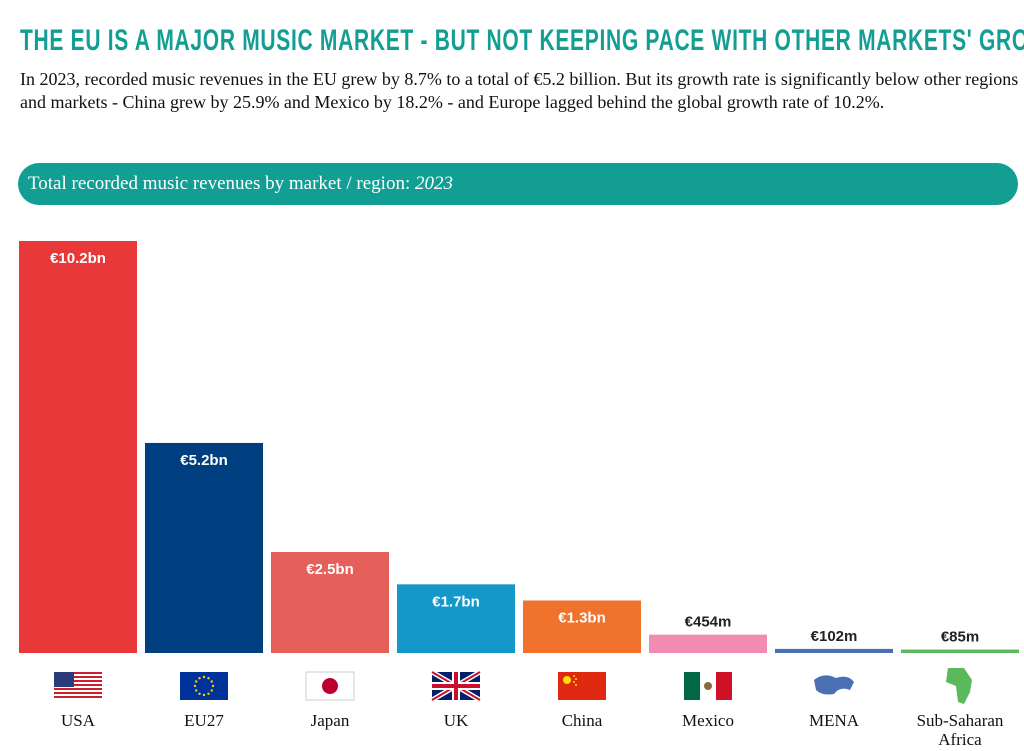 Image resolution: width=1024 pixels, height=751 pixels. What do you see at coordinates (456, 720) in the screenshot?
I see `x-tick-label: UK` at bounding box center [456, 720].